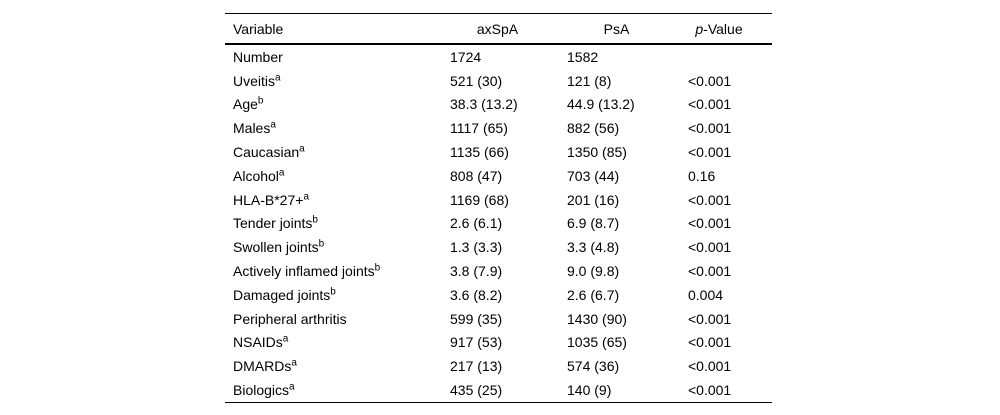  What do you see at coordinates (476, 390) in the screenshot?
I see `cell-axspa: 435 (25)` at bounding box center [476, 390].